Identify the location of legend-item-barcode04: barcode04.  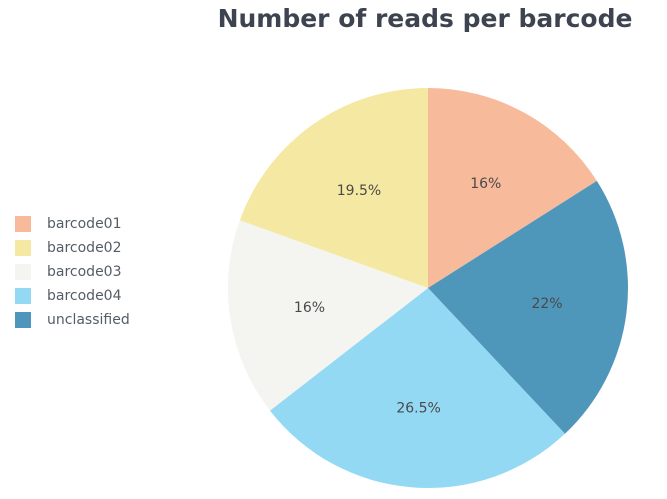
(72, 296).